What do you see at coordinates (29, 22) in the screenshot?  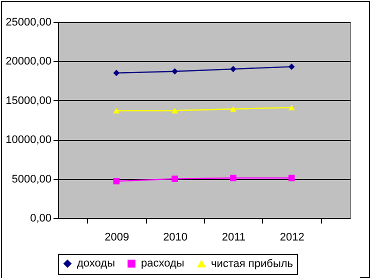 I see `y-tick-label: 25000,00` at bounding box center [29, 22].